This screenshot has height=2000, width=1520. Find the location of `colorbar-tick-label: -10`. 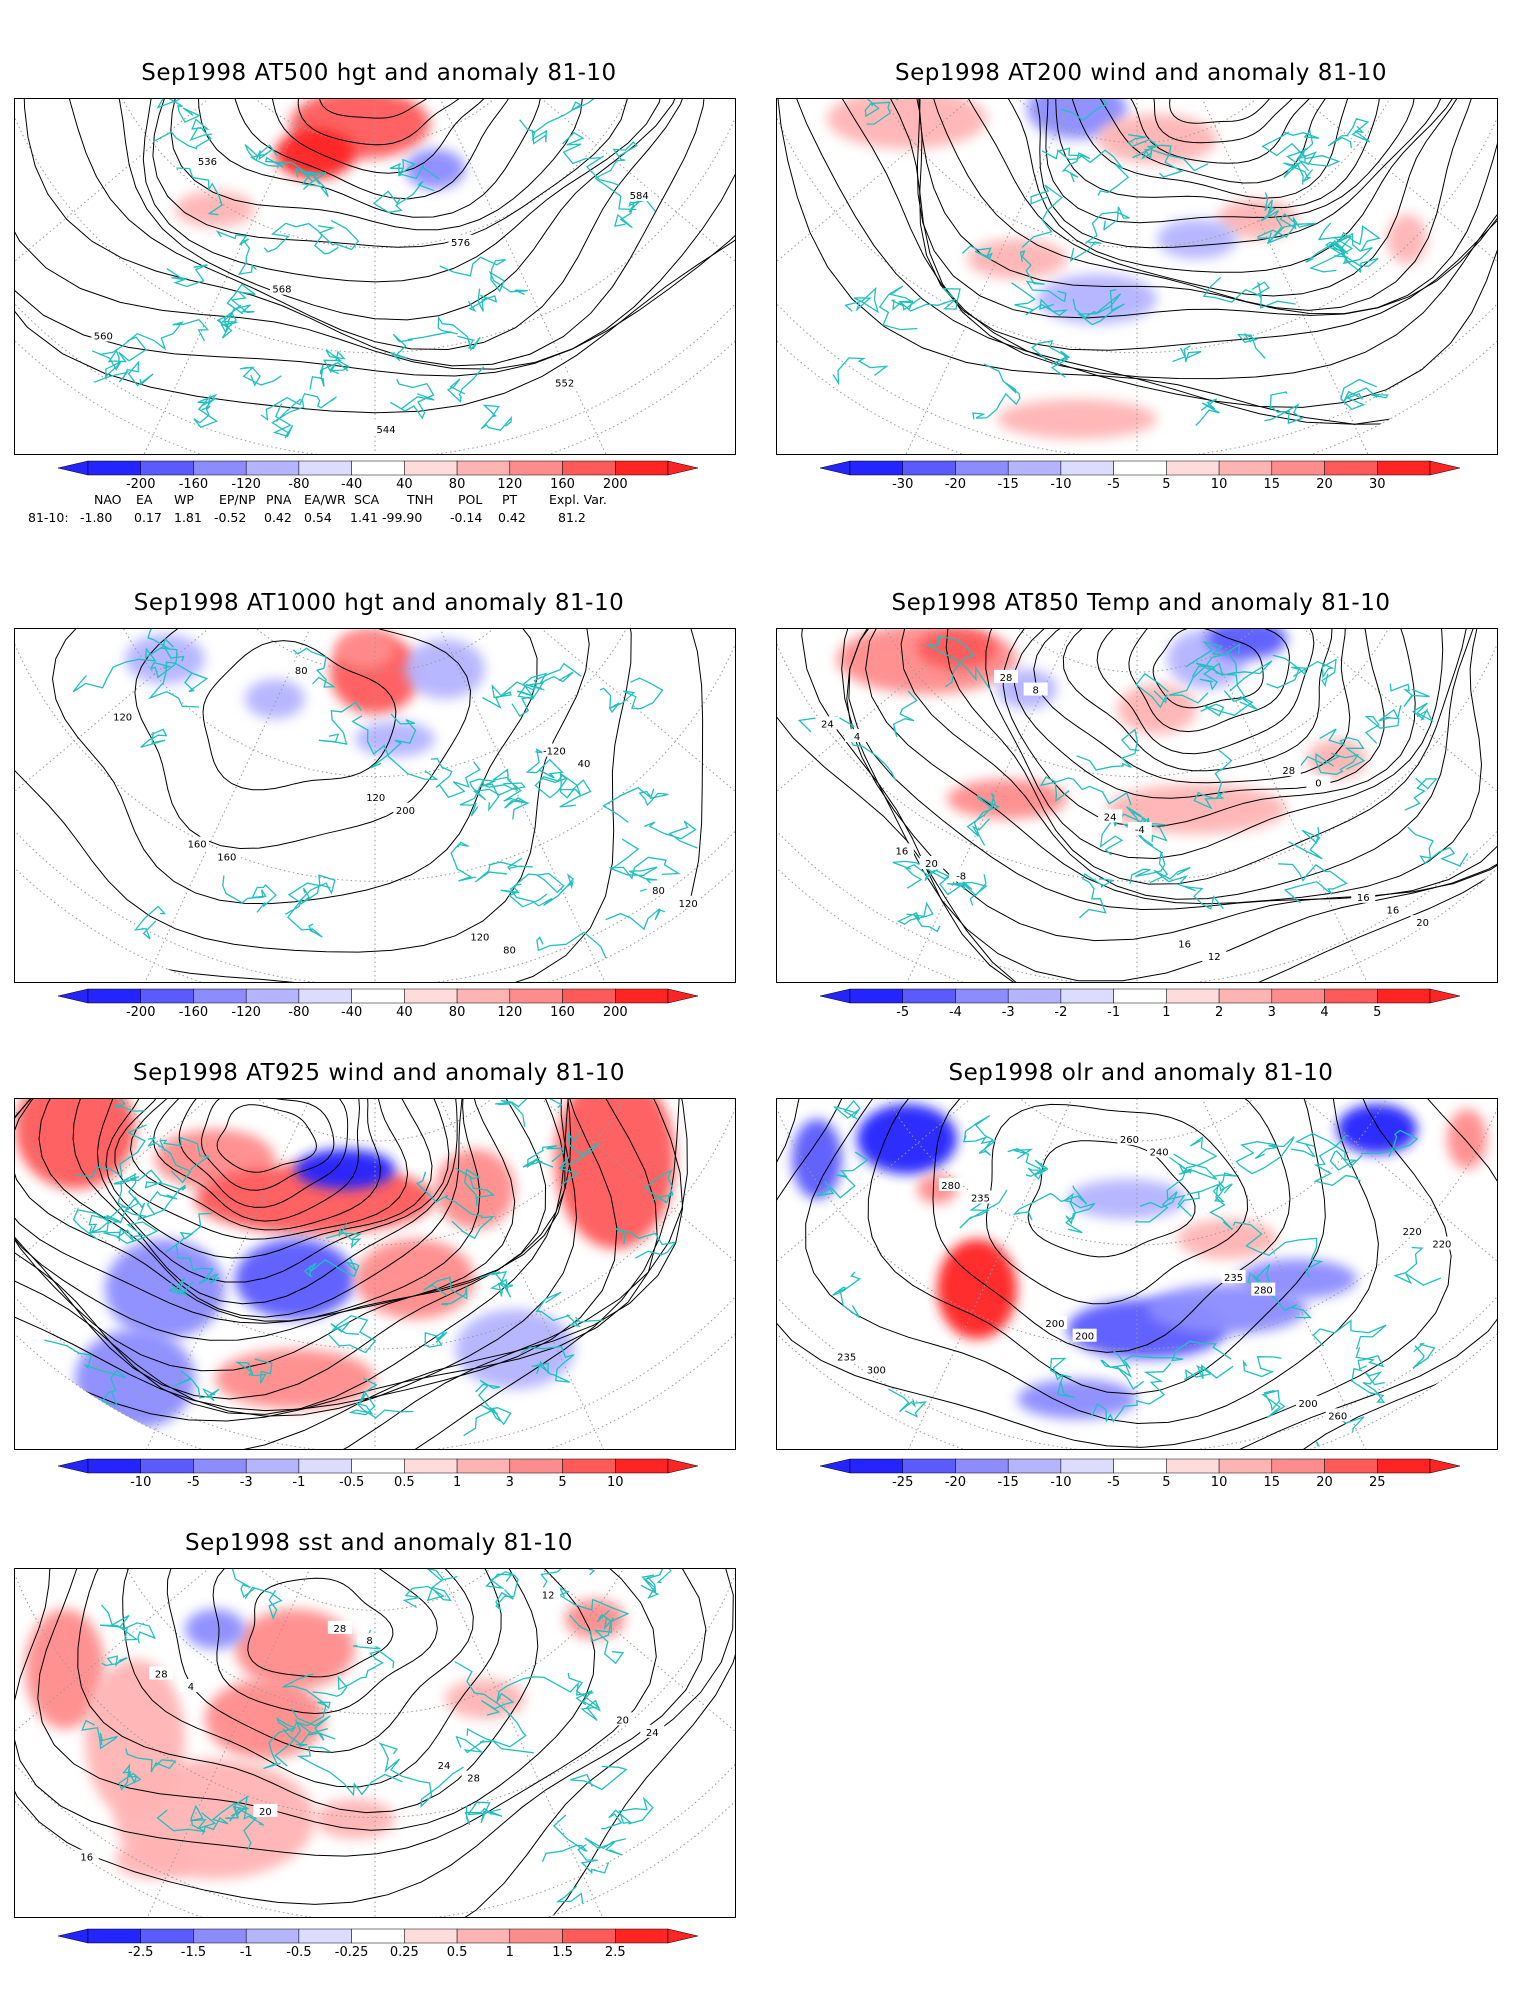

colorbar-tick-label: -10 is located at coordinates (1061, 484).